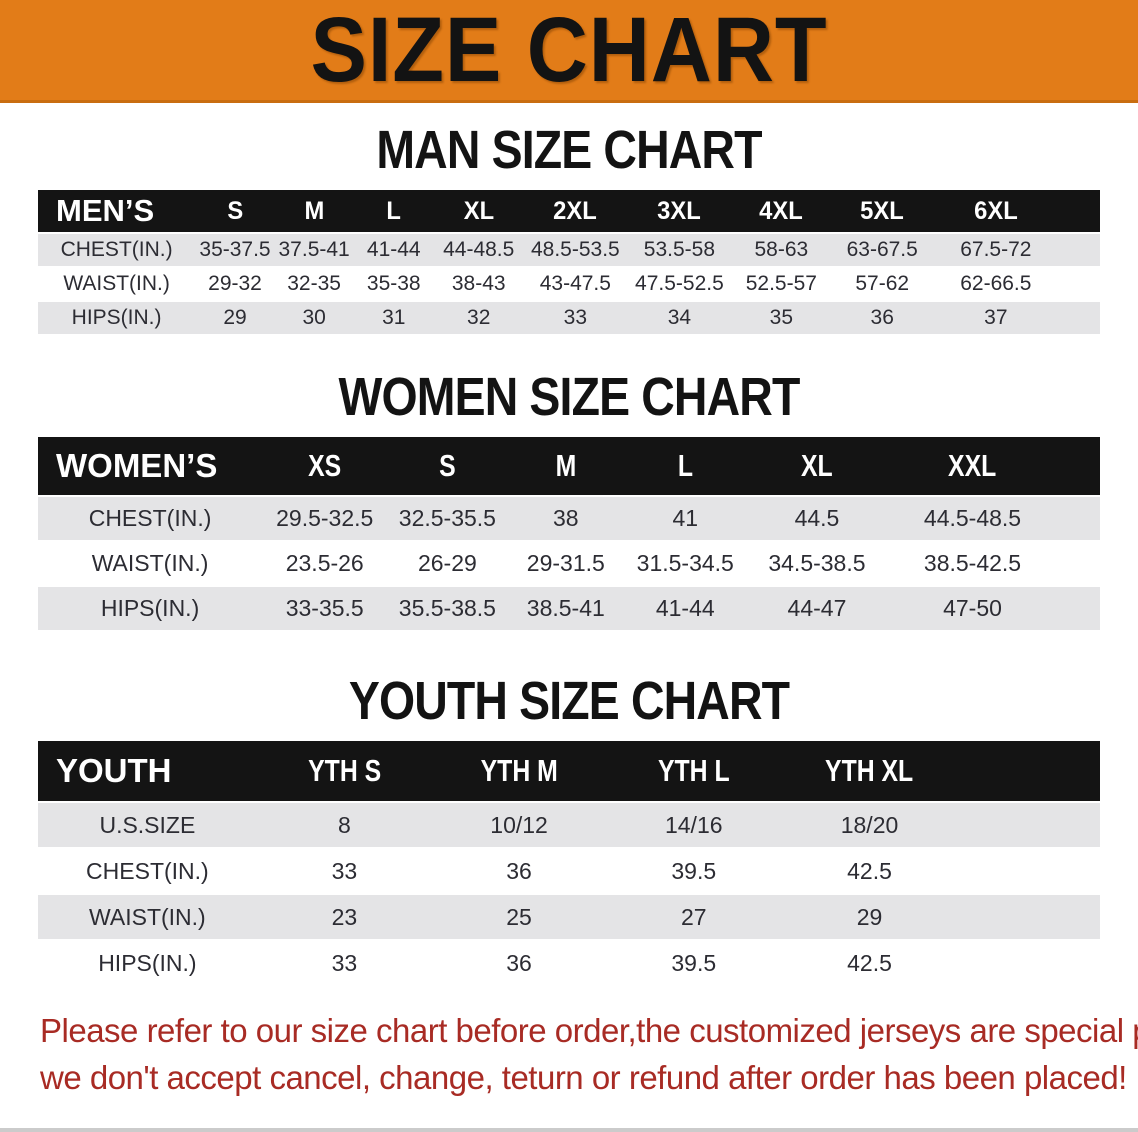  I want to click on table-cell: 34.5-38.5, so click(817, 563).